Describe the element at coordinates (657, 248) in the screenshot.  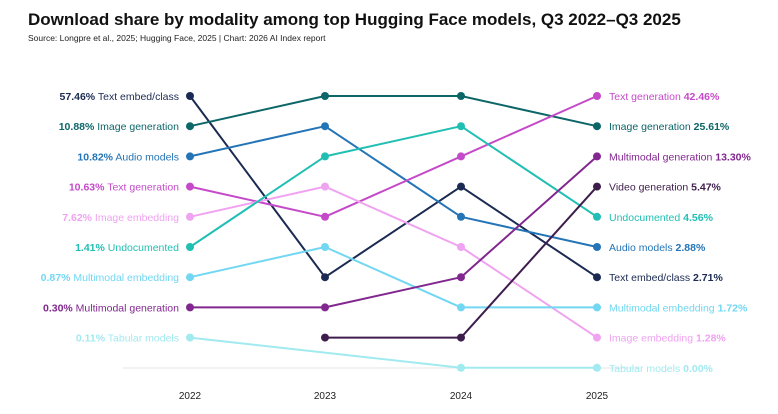
I see `end-label-audio-models: Audio models 2.88%` at that location.